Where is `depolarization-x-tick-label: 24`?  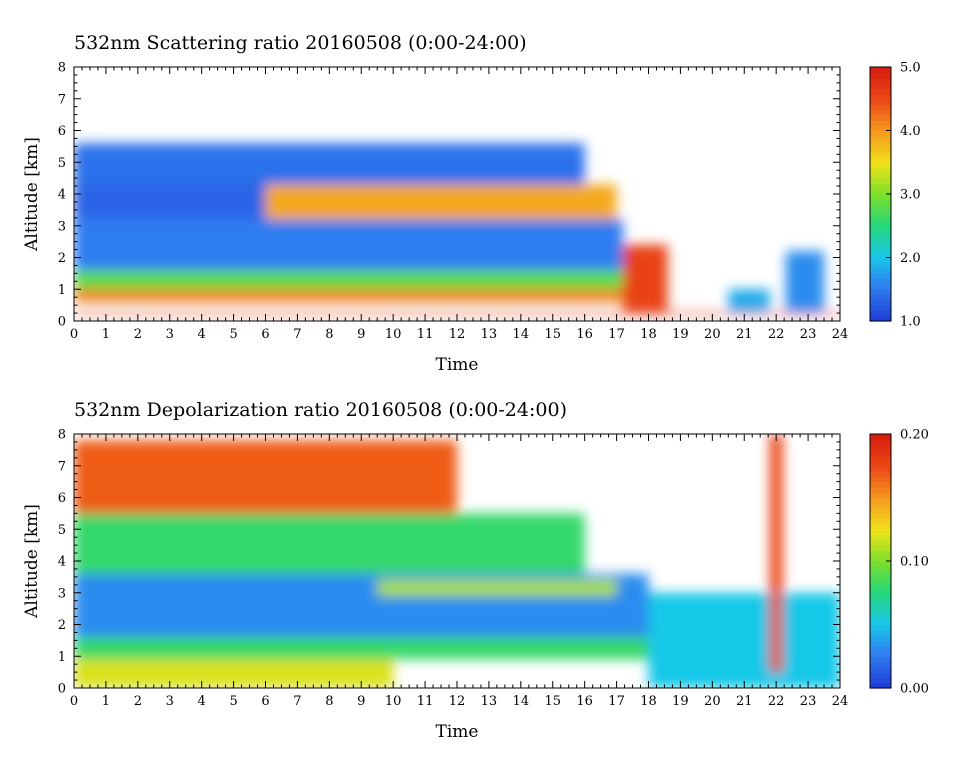
depolarization-x-tick-label: 24 is located at coordinates (840, 701).